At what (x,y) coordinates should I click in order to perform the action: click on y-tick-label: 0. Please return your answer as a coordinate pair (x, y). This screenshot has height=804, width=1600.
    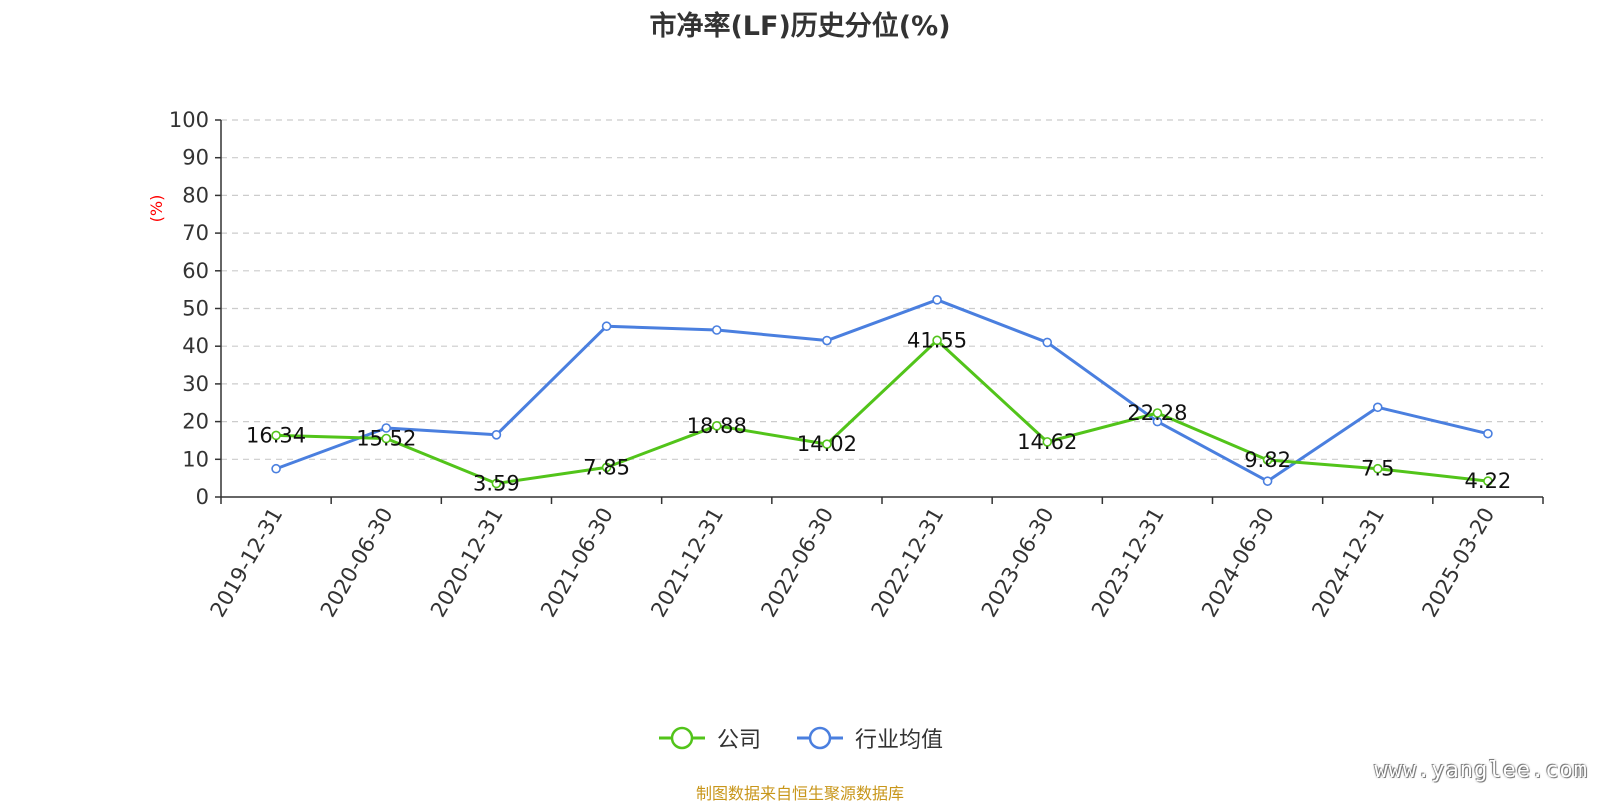
    Looking at the image, I should click on (202, 497).